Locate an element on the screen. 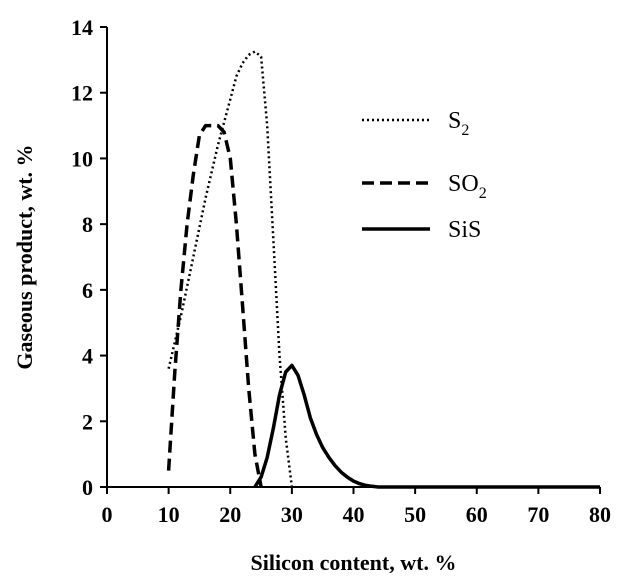 This screenshot has width=623, height=577. y-tick-label: 0 is located at coordinates (87, 487).